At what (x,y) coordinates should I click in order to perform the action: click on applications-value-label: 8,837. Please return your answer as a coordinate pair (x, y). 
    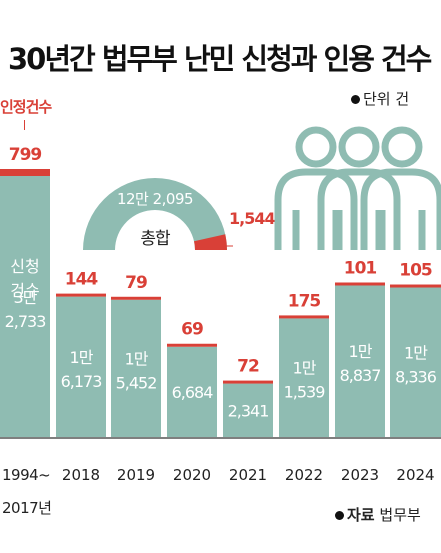
    Looking at the image, I should click on (360, 375).